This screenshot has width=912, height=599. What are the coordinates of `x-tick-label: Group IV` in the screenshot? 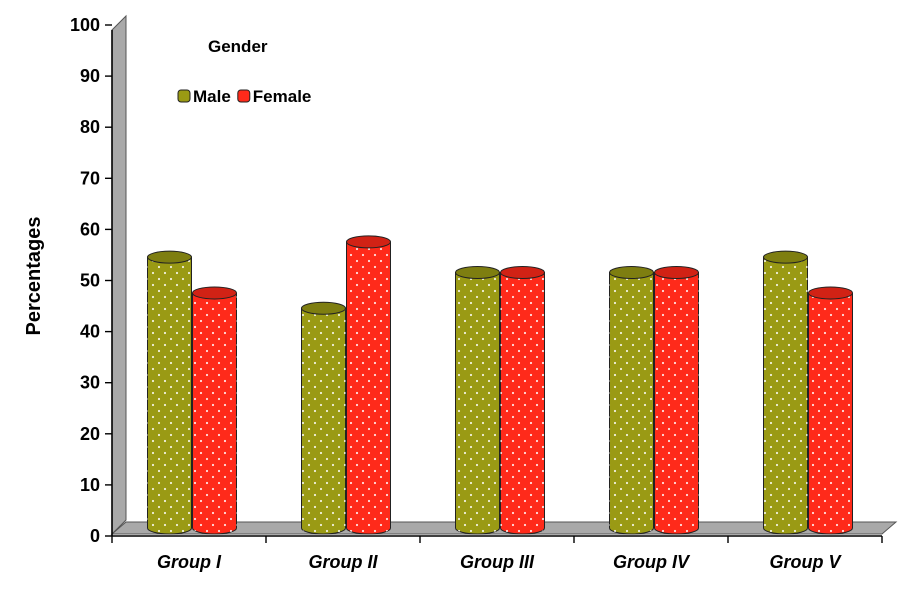 It's located at (652, 562).